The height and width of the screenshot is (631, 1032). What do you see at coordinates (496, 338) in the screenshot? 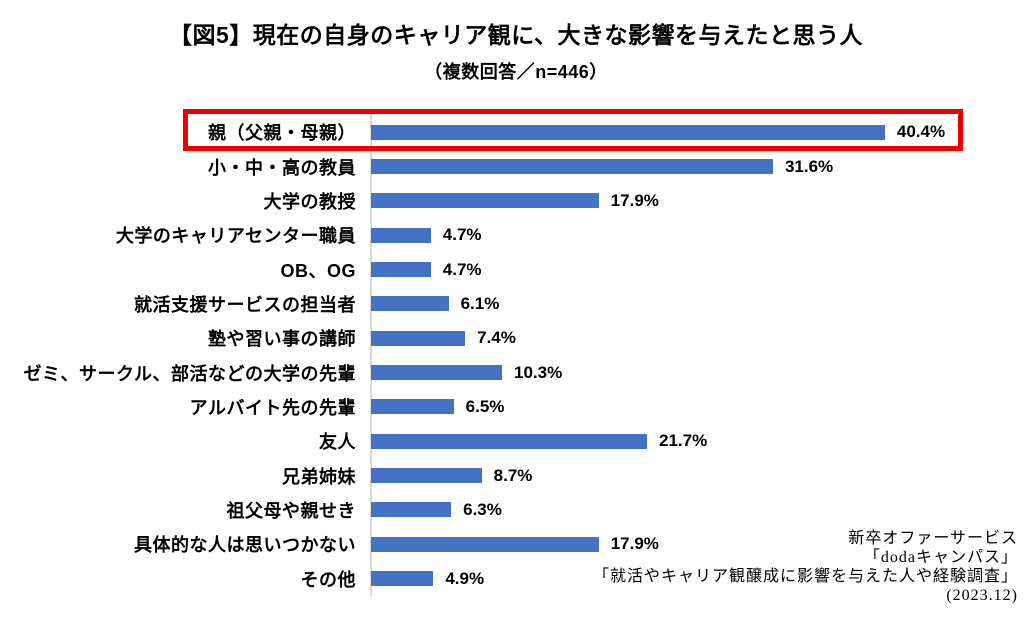
I see `value-label: 7.4%` at bounding box center [496, 338].